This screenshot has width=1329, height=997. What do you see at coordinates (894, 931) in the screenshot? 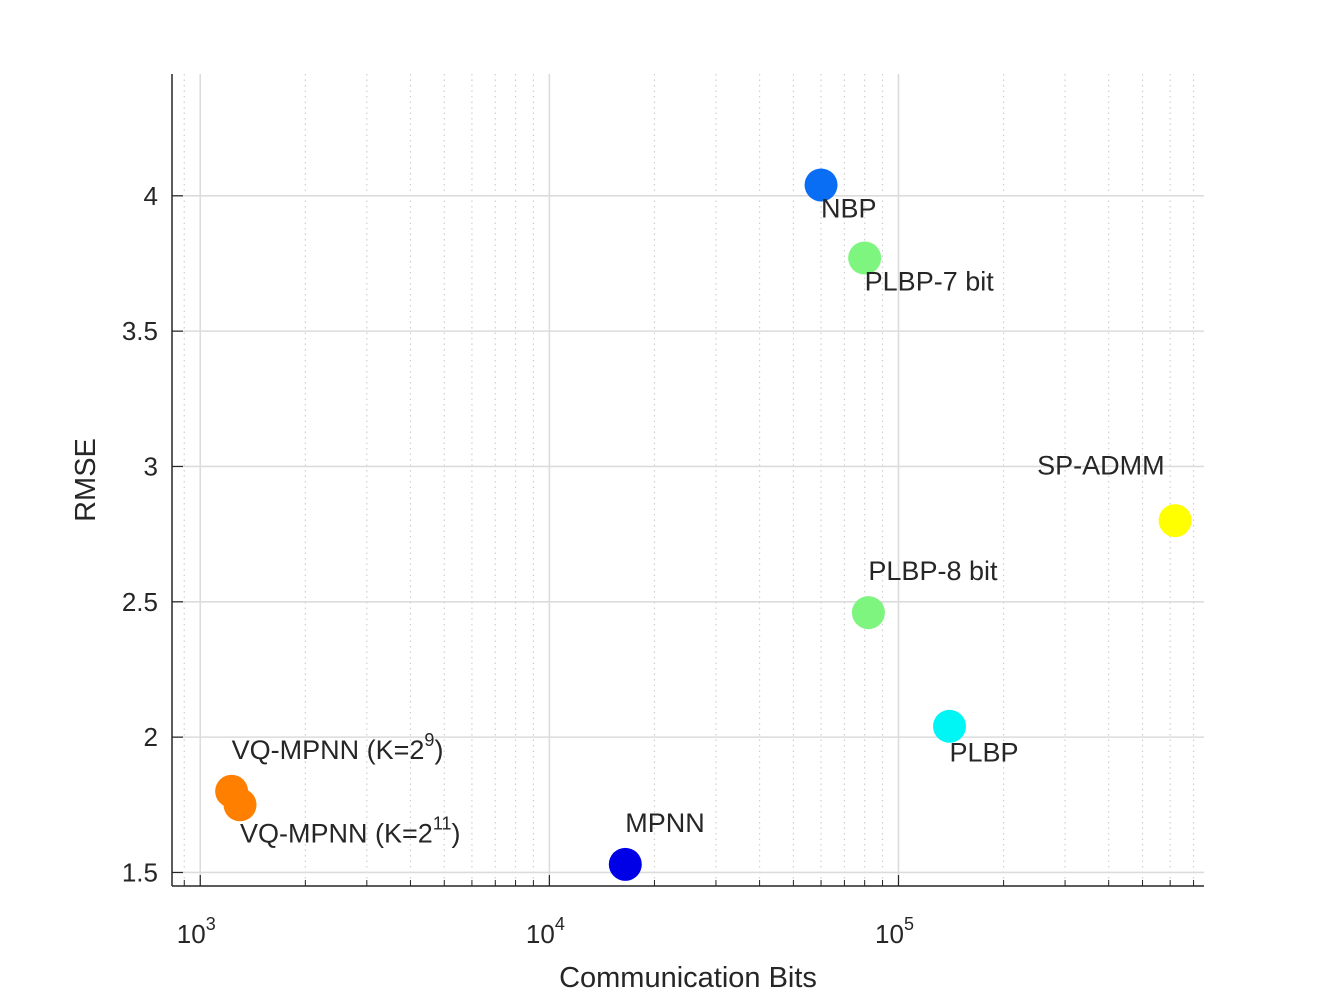
I see `x-tick-label: 10⁵` at bounding box center [894, 931].